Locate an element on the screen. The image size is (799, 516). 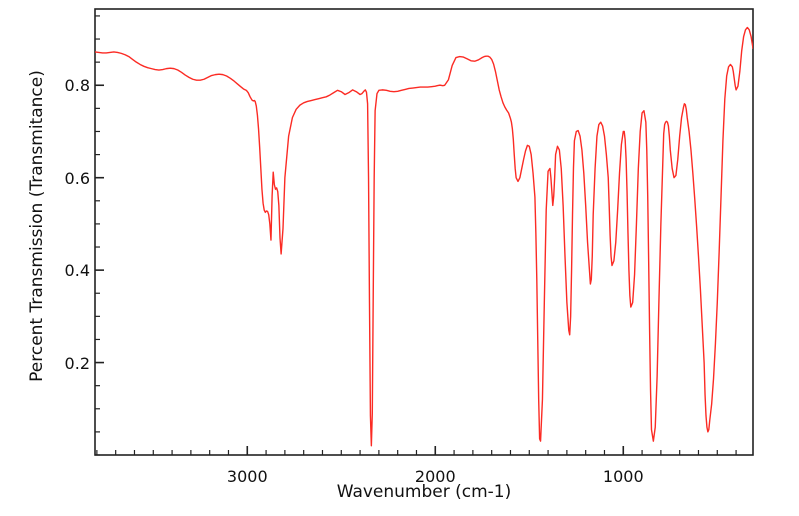
y-tick-label: 0.8 is located at coordinates (77, 86).